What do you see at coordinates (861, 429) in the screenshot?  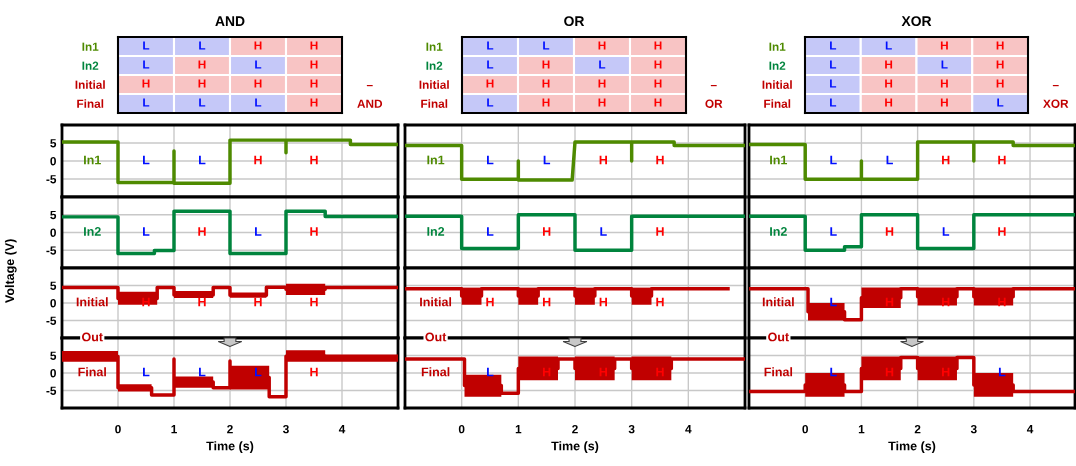 I see `x-tick-label: 1` at bounding box center [861, 429].